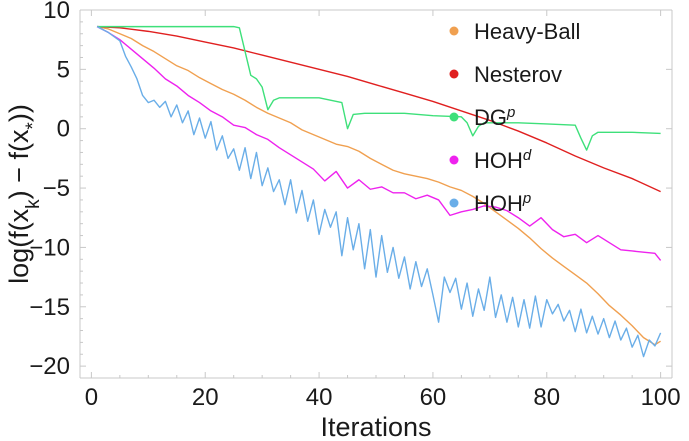  What do you see at coordinates (56, 188) in the screenshot?
I see `y-tick-label: −5` at bounding box center [56, 188].